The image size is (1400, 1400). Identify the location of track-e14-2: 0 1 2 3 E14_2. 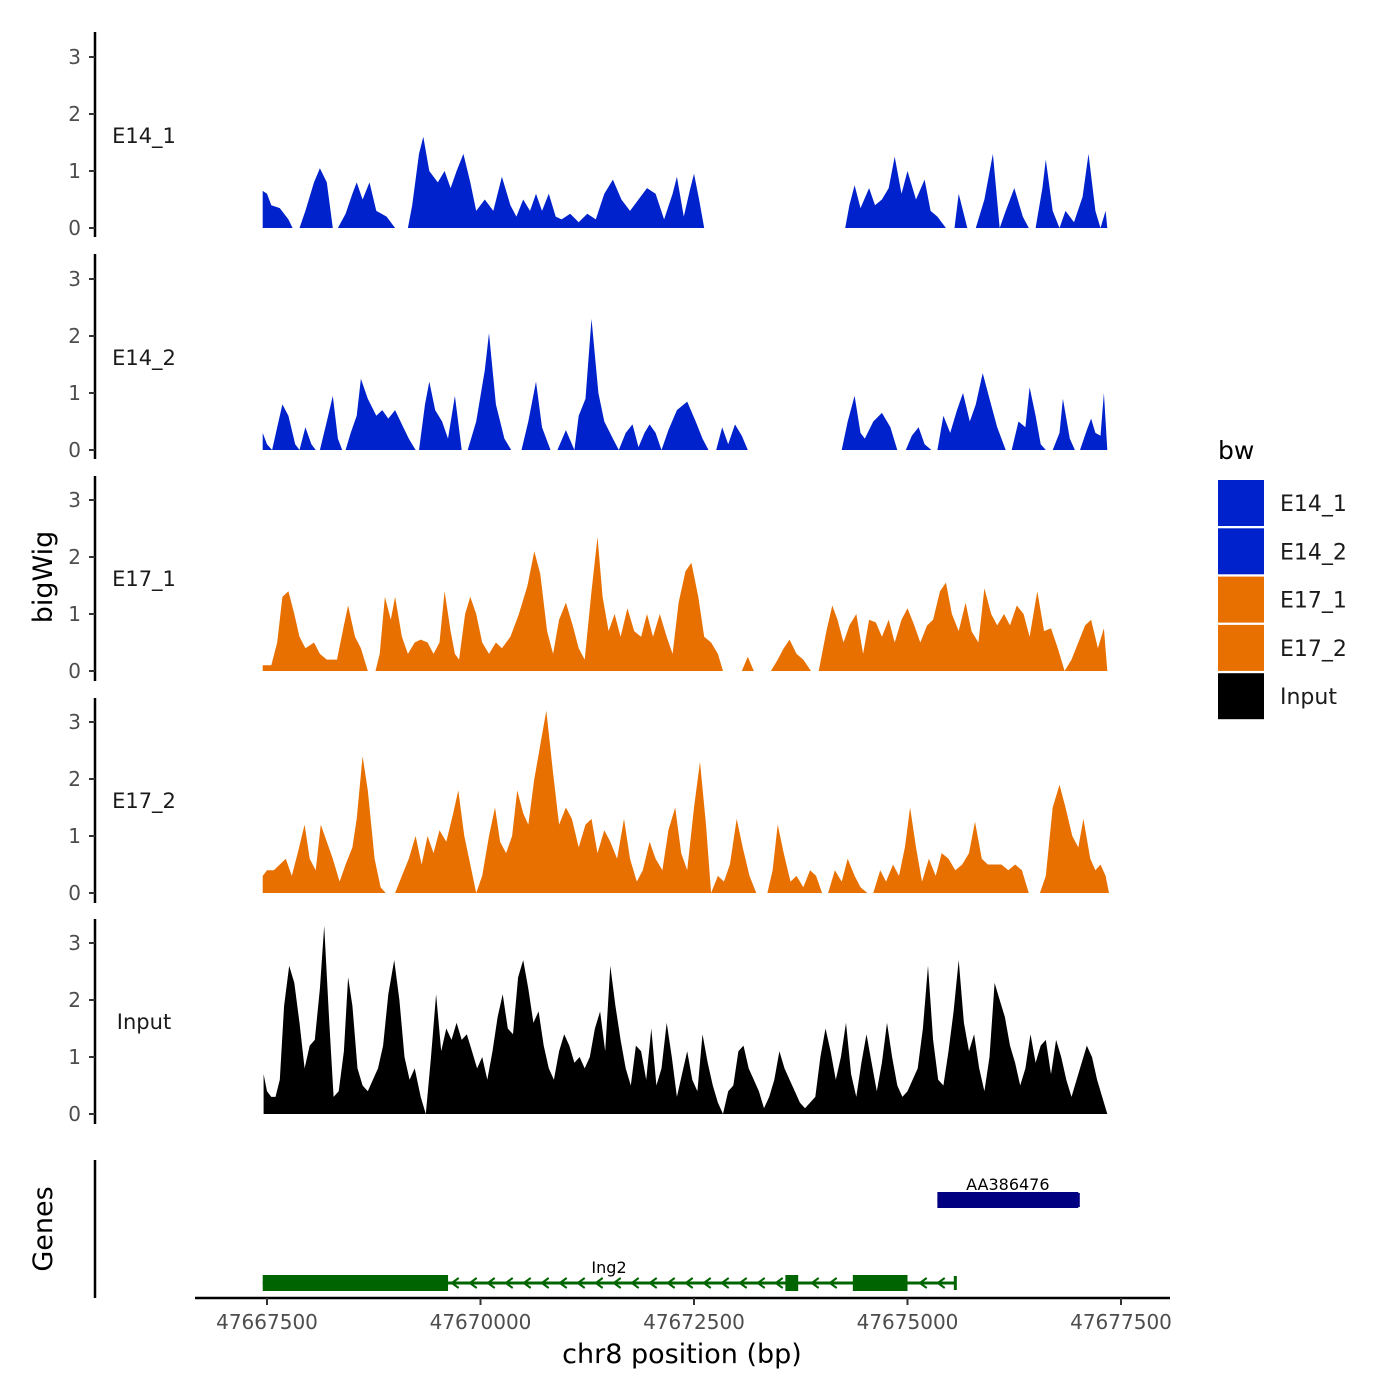
(588, 358).